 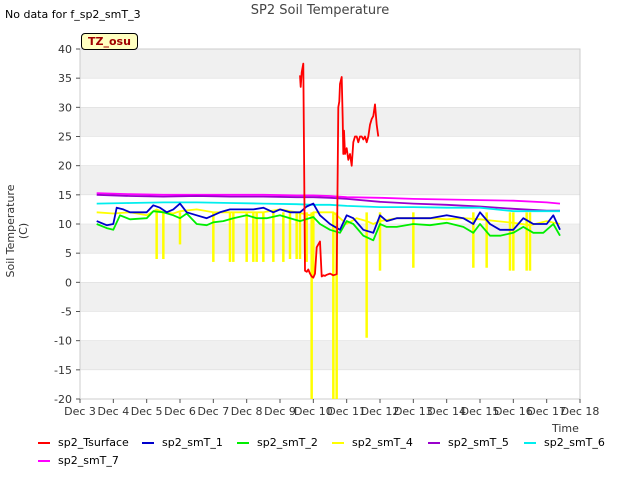 I want to click on y-tick-label: 40, so click(x=65, y=49).